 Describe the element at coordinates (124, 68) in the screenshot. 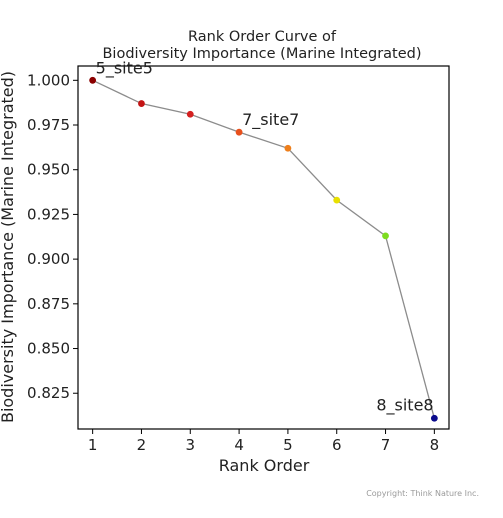

I see `point-label: 5_site5` at that location.